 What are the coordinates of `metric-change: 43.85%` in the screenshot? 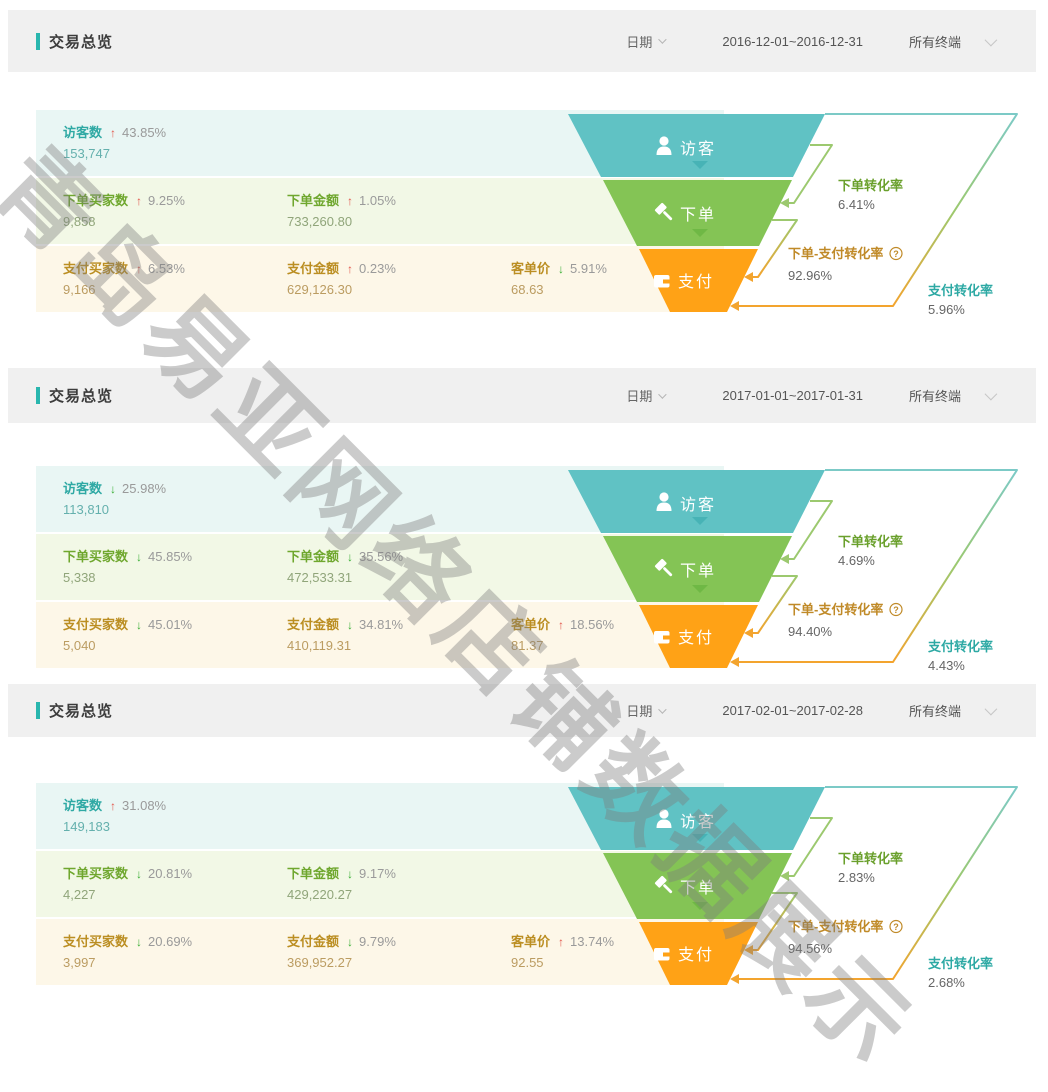 It's located at (144, 132).